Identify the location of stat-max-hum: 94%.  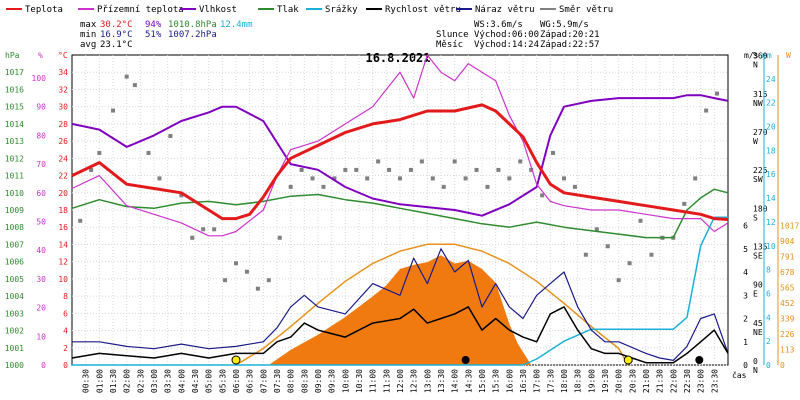
(153, 25).